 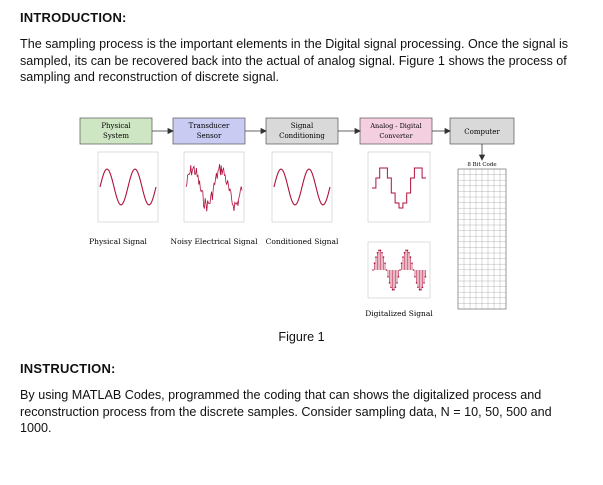 What do you see at coordinates (302, 126) in the screenshot?
I see `block-conditioning-line1: Signal` at bounding box center [302, 126].